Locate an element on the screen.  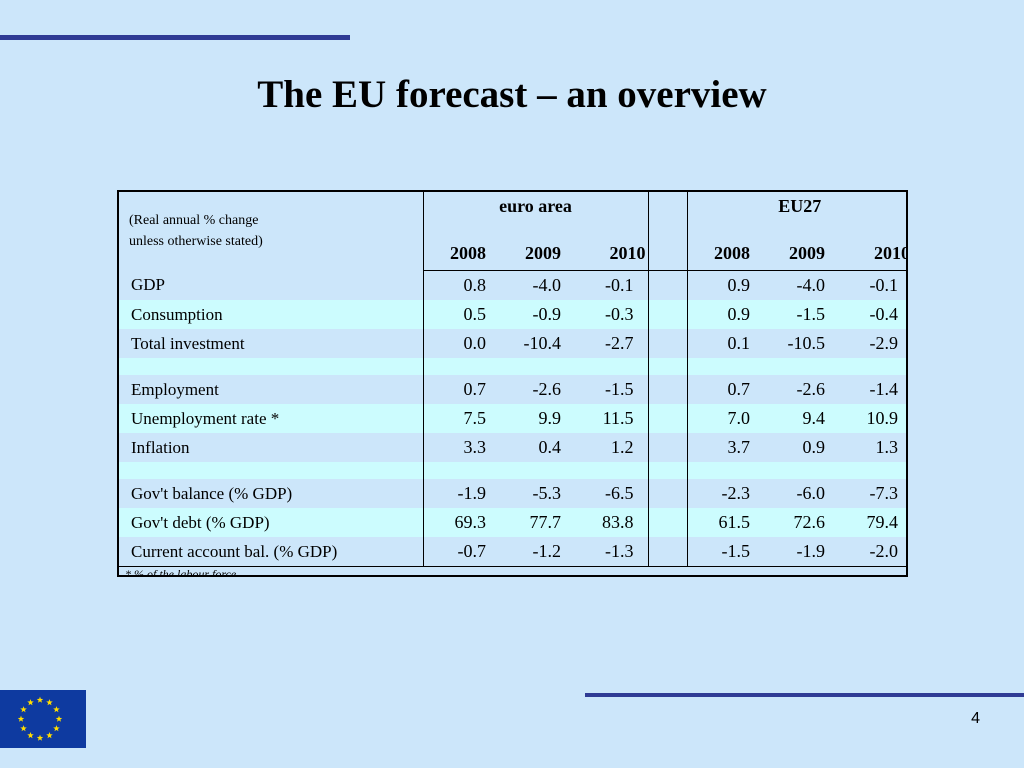
row-label: Employment is located at coordinates (271, 389).